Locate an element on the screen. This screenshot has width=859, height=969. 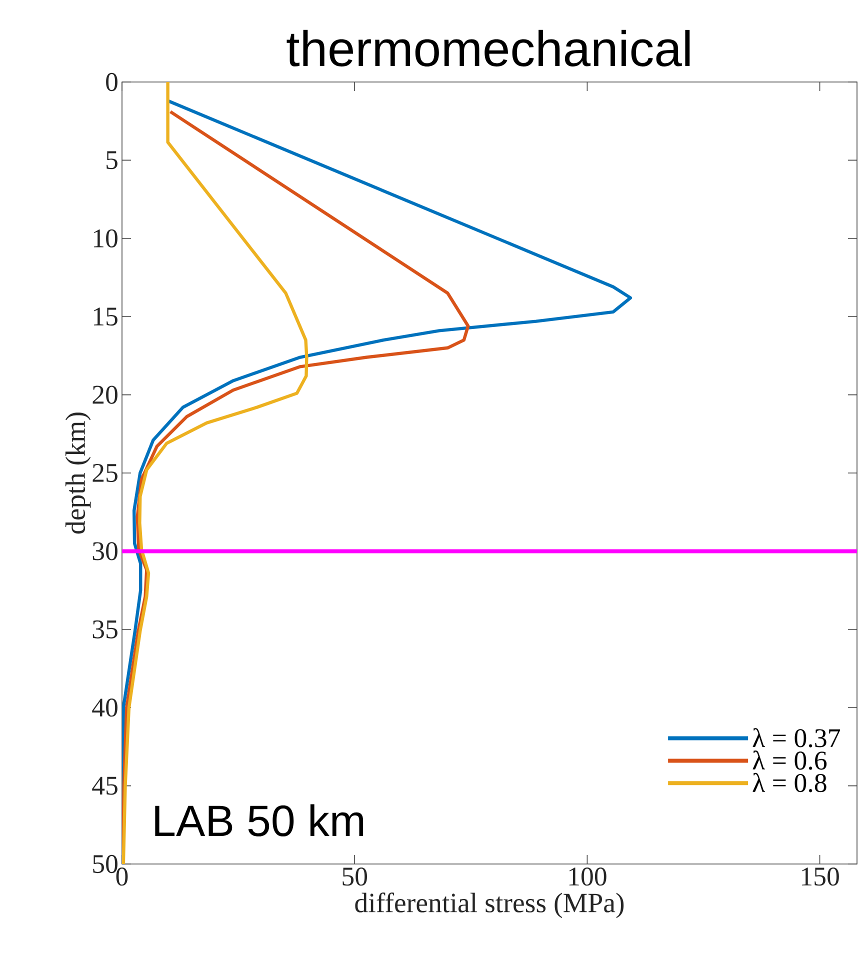
legend-label: λ = 0.8 is located at coordinates (789, 782).